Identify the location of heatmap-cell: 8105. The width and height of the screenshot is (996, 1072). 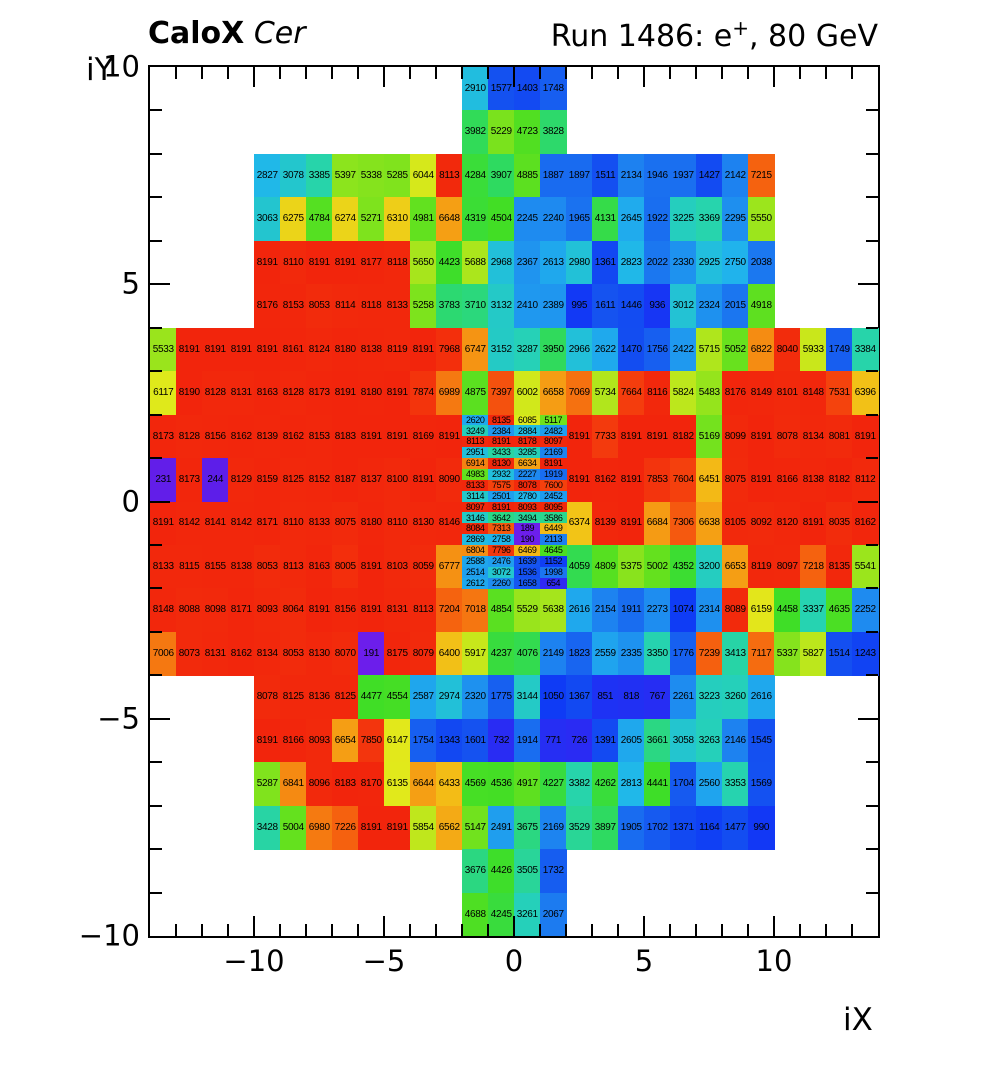
(735, 523).